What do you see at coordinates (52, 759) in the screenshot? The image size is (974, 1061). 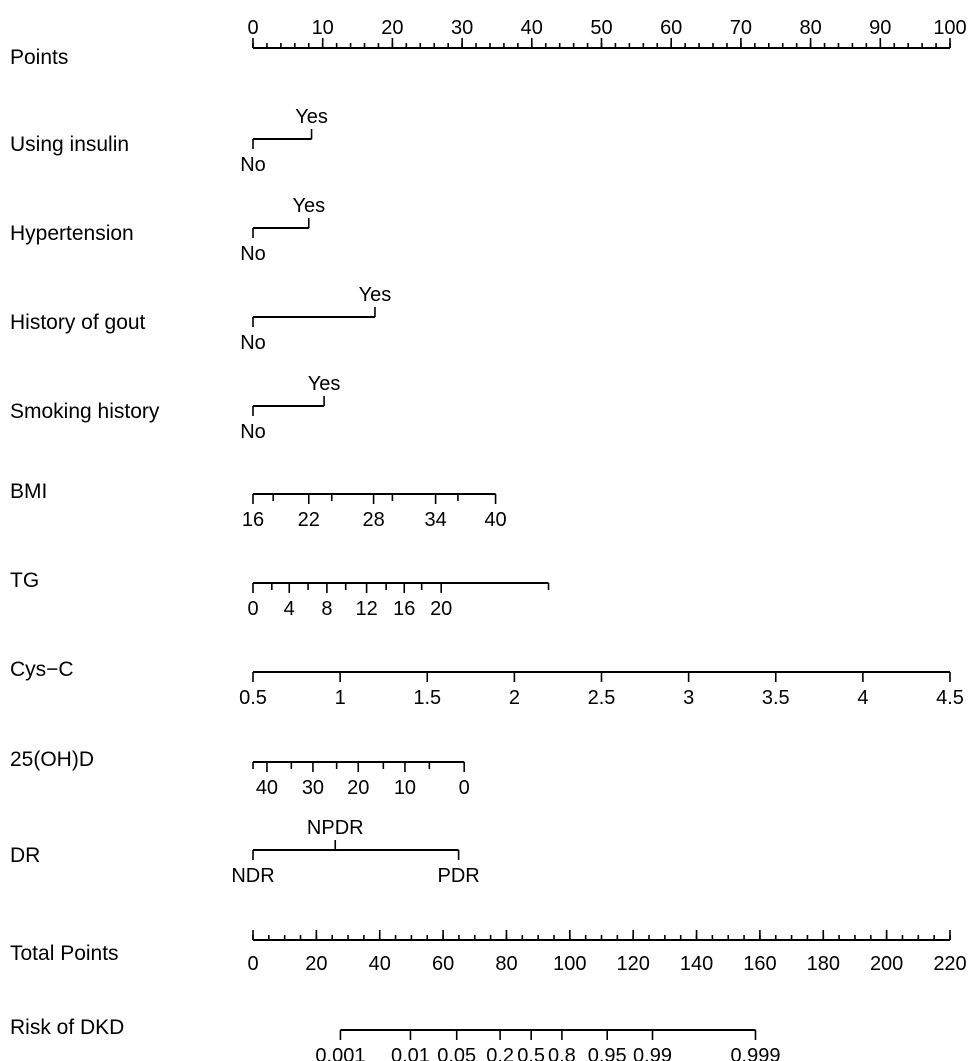 I see `25ohd-row-label: 25(OH)D` at bounding box center [52, 759].